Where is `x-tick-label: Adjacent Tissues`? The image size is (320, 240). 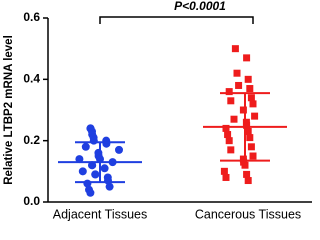 x-tick-label: Adjacent Tissues is located at coordinates (100, 214).